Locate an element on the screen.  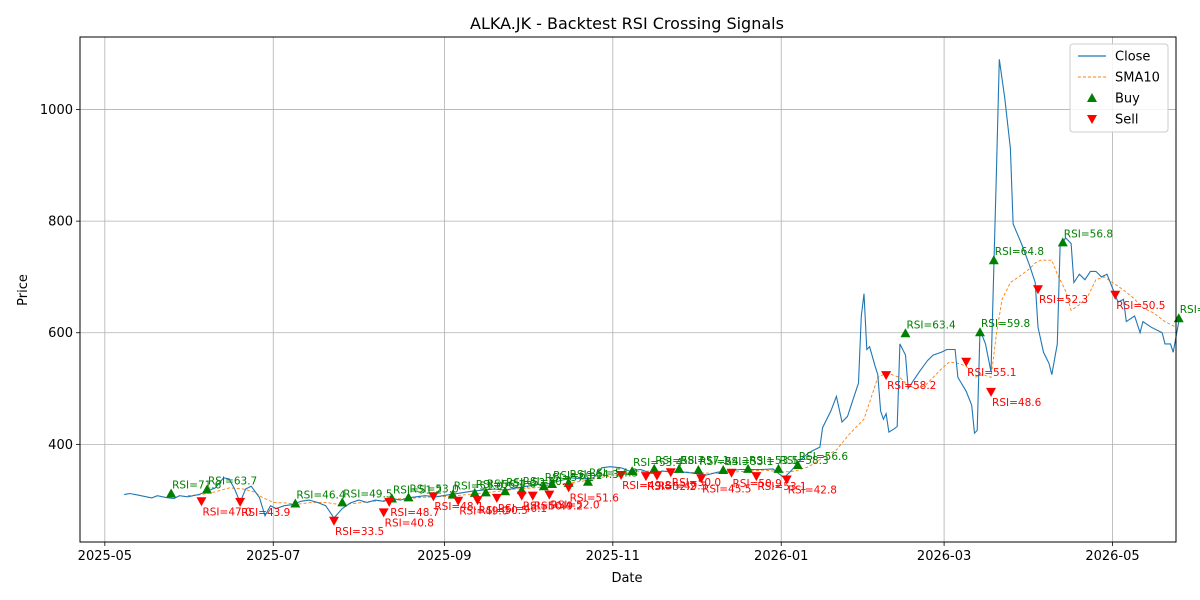
legend: Close SMA10 Buy Sell is located at coordinates (1119, 88).